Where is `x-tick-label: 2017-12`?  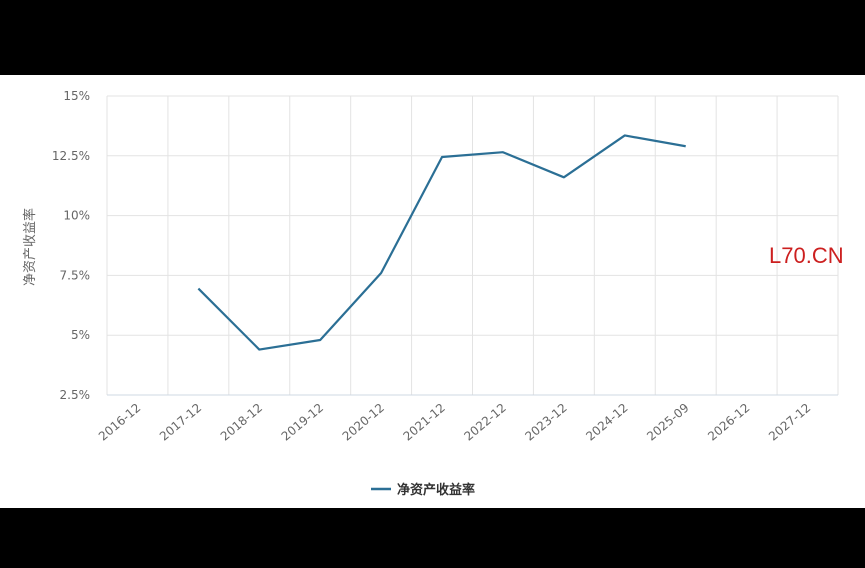
x-tick-label: 2017-12 is located at coordinates (180, 422).